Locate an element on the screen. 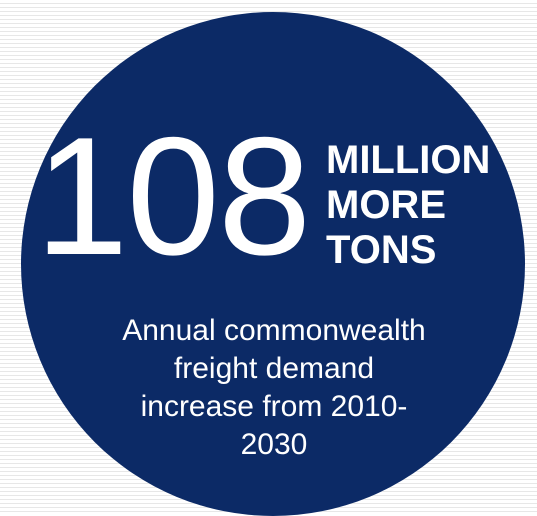 This screenshot has height=516, width=537. stat-unit: MILLION MORE TONS is located at coordinates (408, 205).